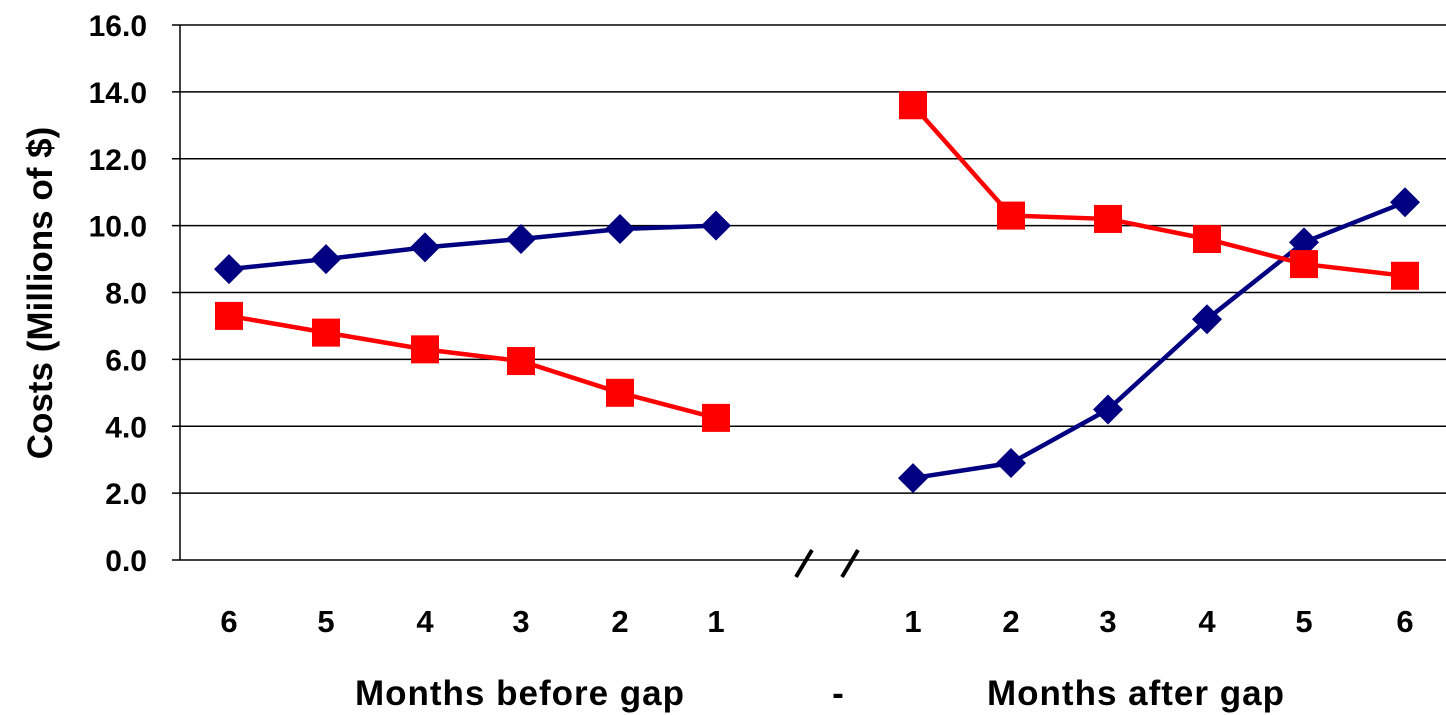 Image resolution: width=1446 pixels, height=715 pixels. I want to click on y-tick-label: 4.0, so click(126, 427).